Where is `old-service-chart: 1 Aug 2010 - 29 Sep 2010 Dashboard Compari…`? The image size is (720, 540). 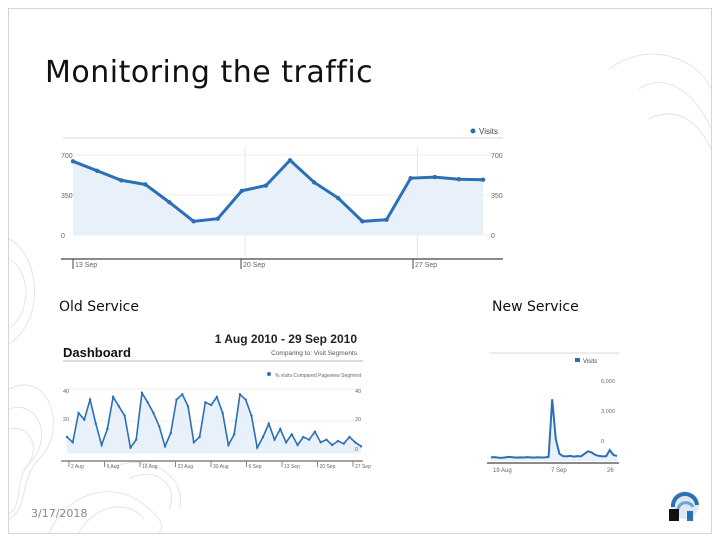 old-service-chart: 1 Aug 2010 - 29 Sep 2010 Dashboard Compari… is located at coordinates (216, 401).